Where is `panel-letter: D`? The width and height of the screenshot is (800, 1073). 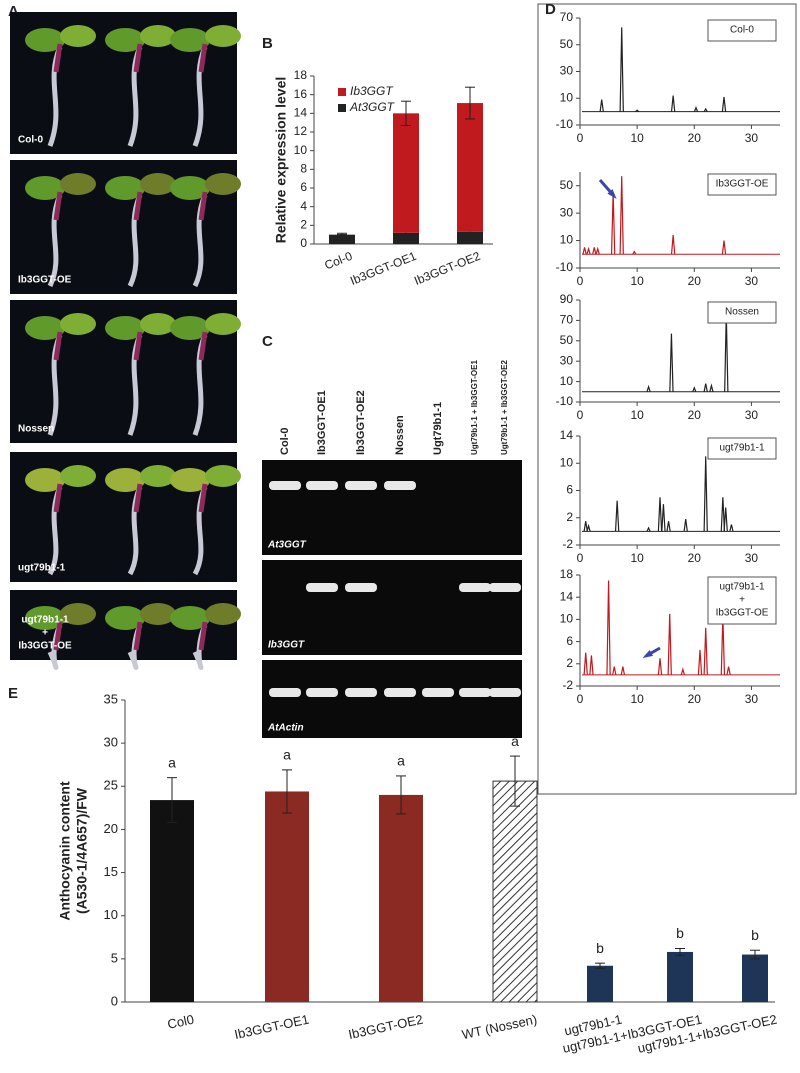 panel-letter: D is located at coordinates (550, 9).